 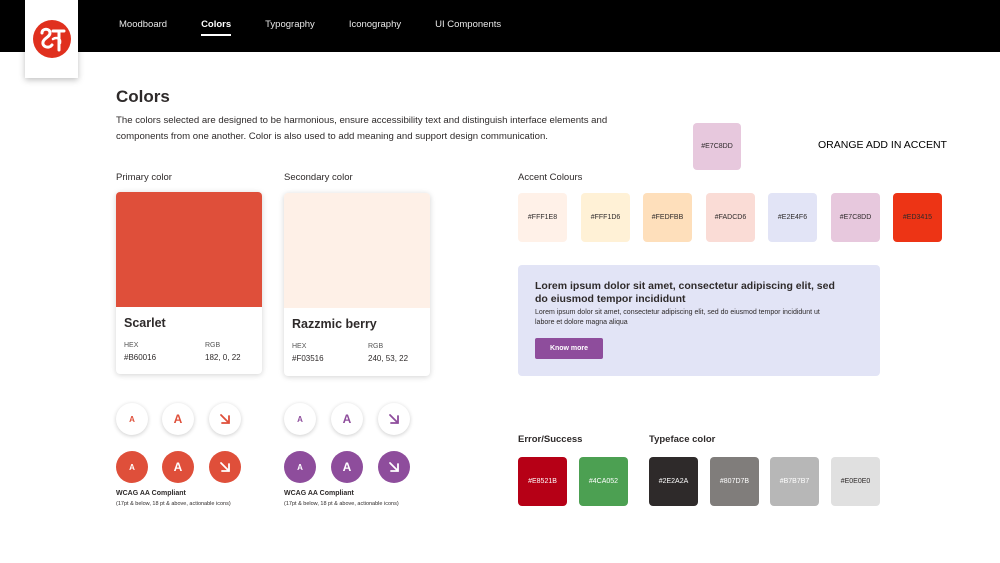 I want to click on secondary-hex-label: HEX, so click(x=299, y=346).